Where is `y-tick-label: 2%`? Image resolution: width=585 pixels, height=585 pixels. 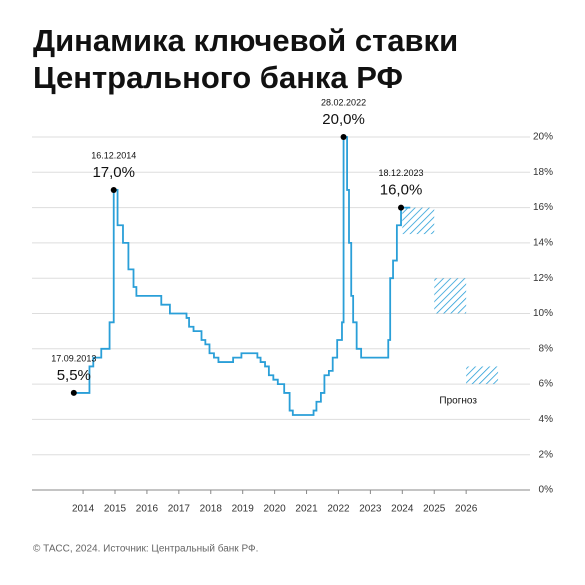
y-tick-label: 2% is located at coordinates (546, 454).